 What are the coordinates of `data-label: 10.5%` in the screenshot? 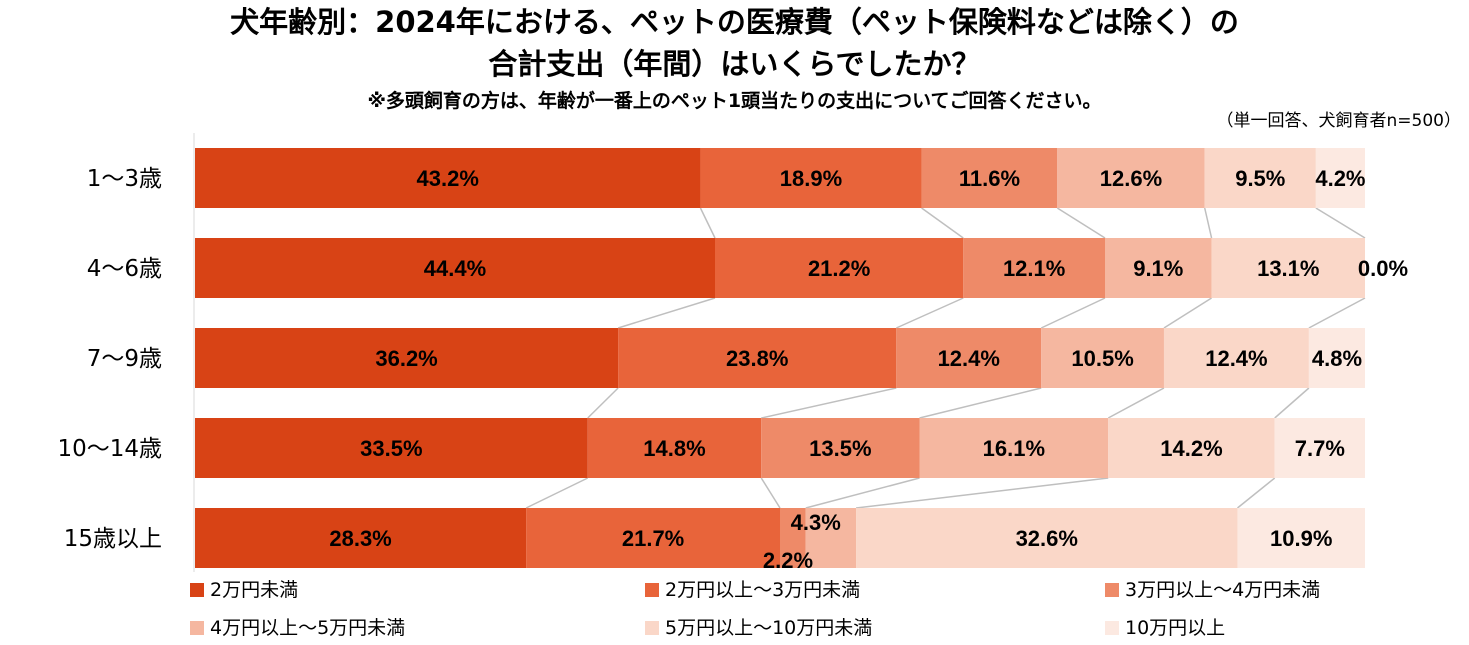 It's located at (1102, 358).